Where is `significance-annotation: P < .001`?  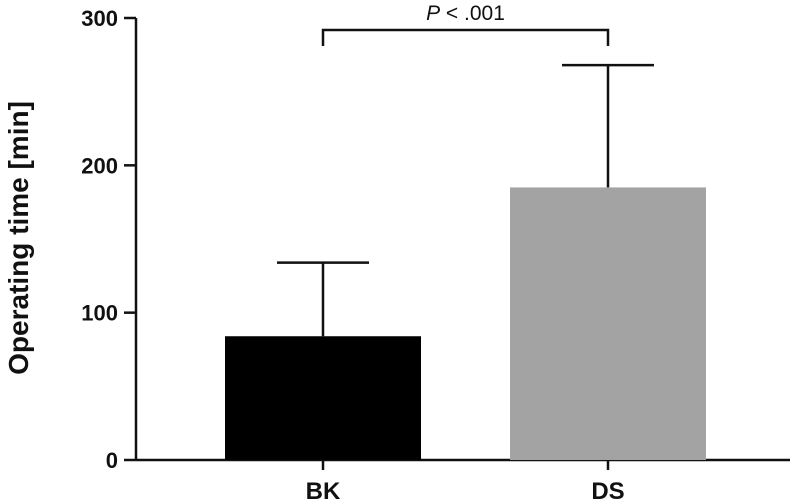
significance-annotation: P < .001 is located at coordinates (465, 24).